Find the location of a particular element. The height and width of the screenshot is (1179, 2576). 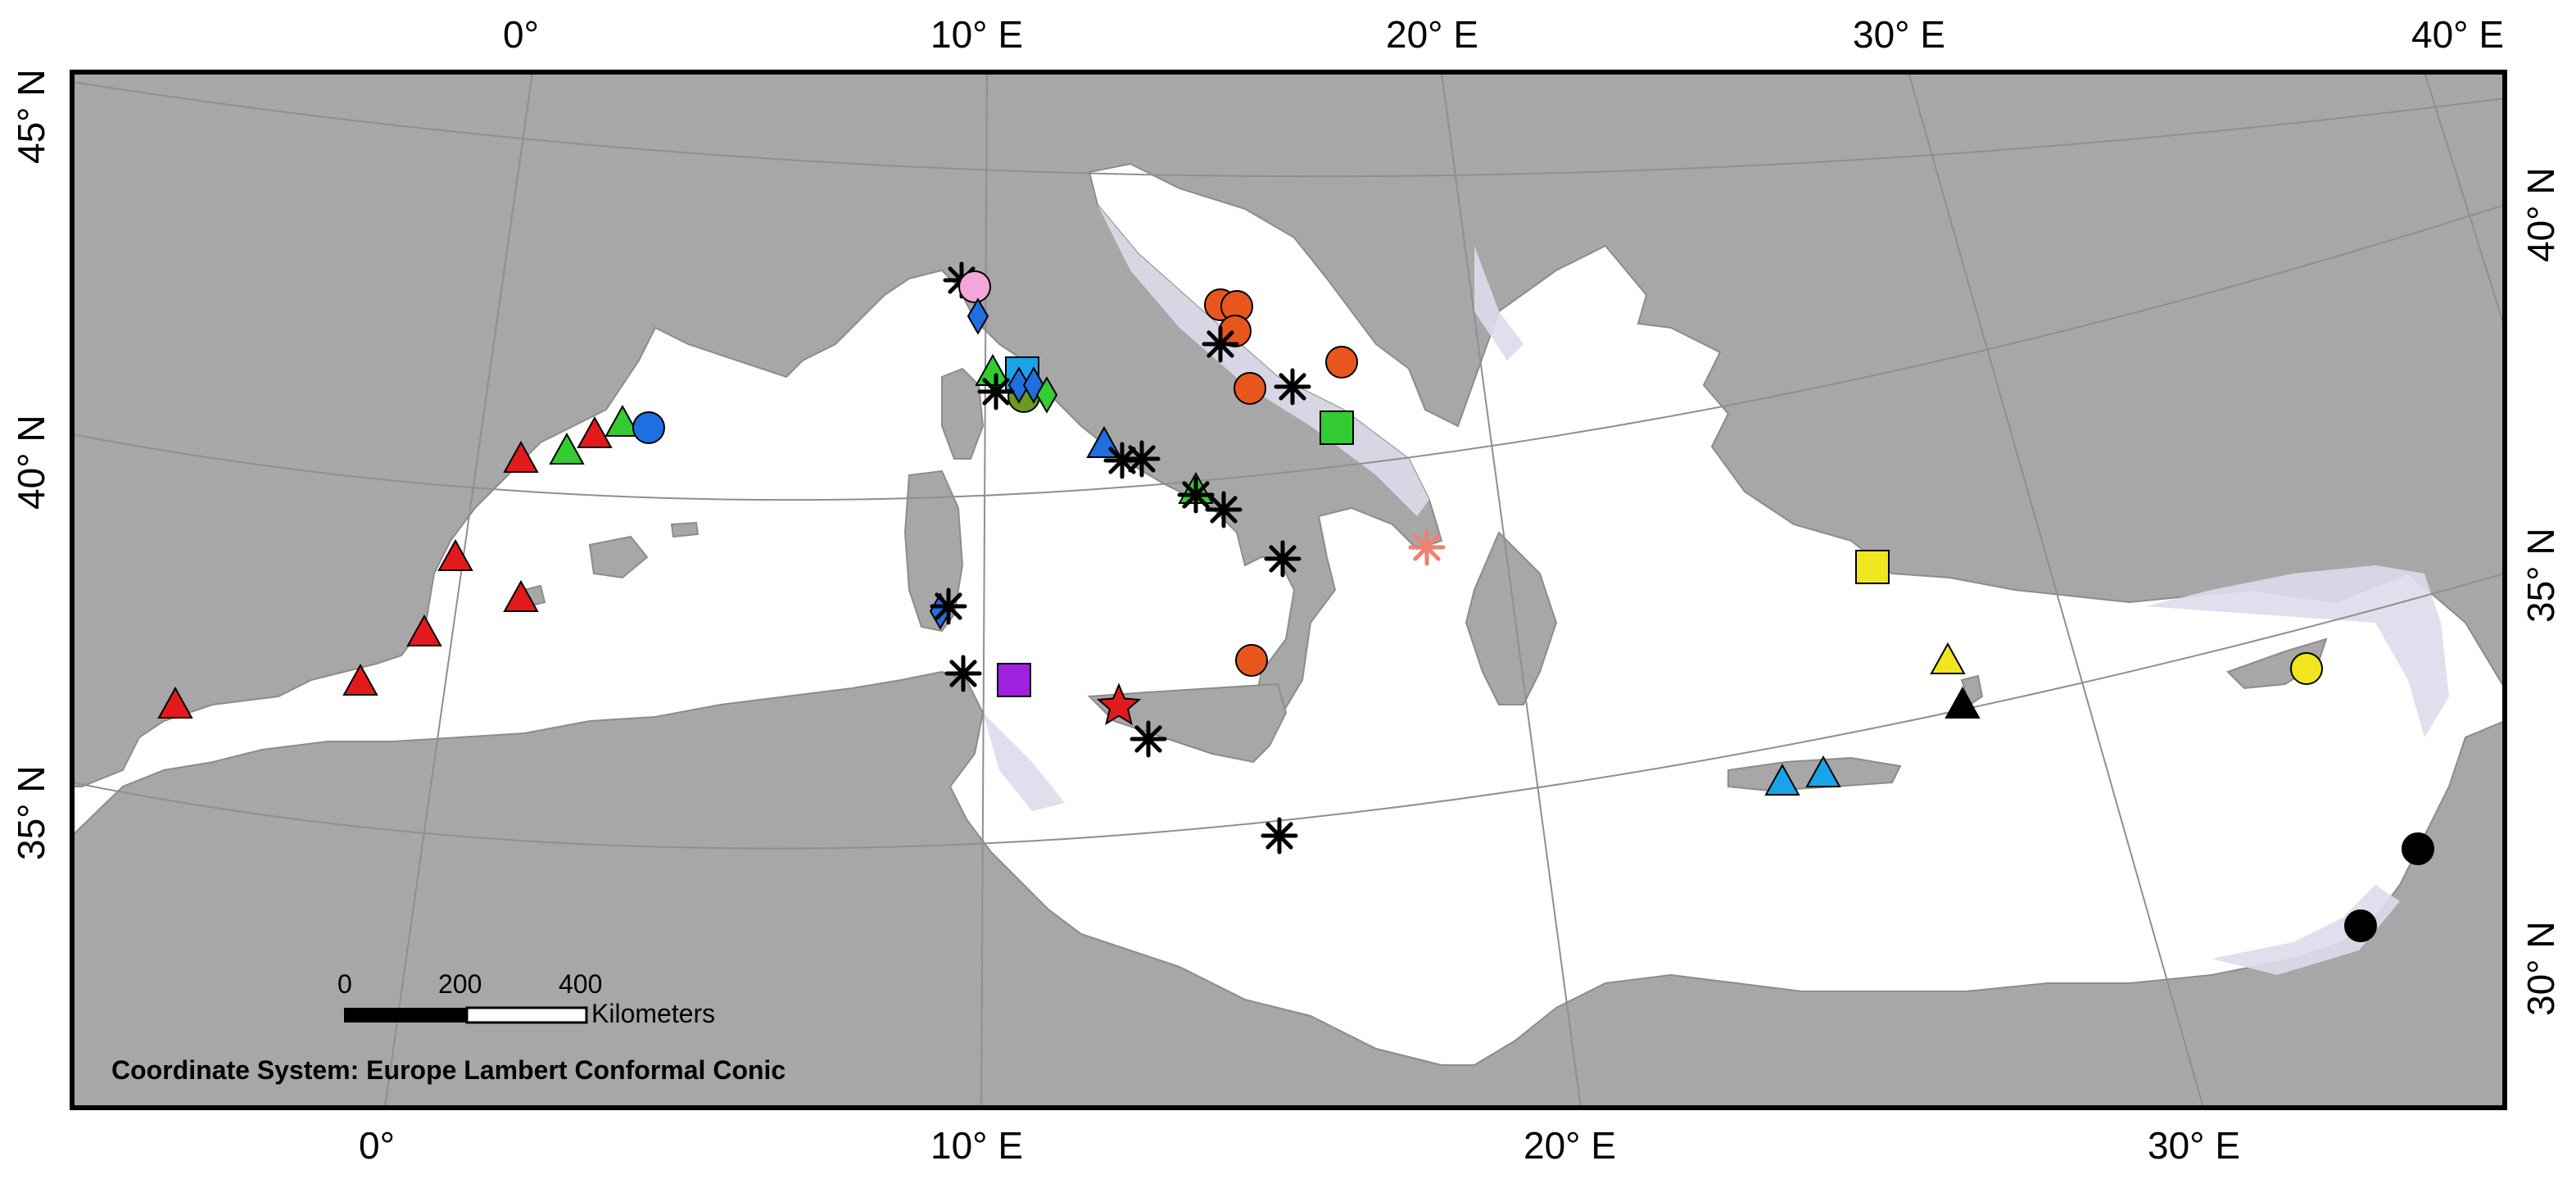

marker-green-square is located at coordinates (1337, 428).